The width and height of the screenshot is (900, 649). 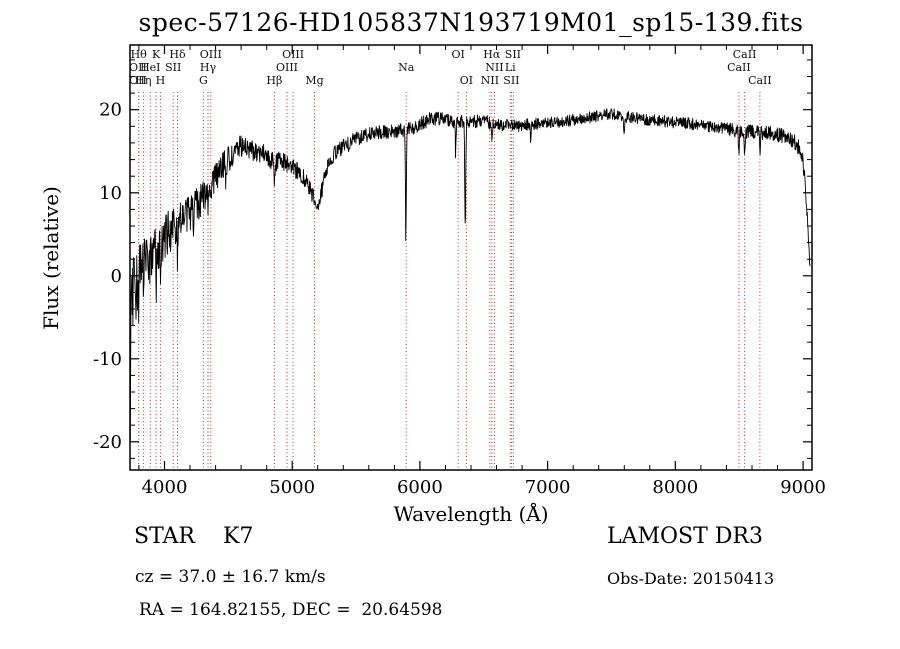 I want to click on svg-text: 8000, so click(x=675, y=487).